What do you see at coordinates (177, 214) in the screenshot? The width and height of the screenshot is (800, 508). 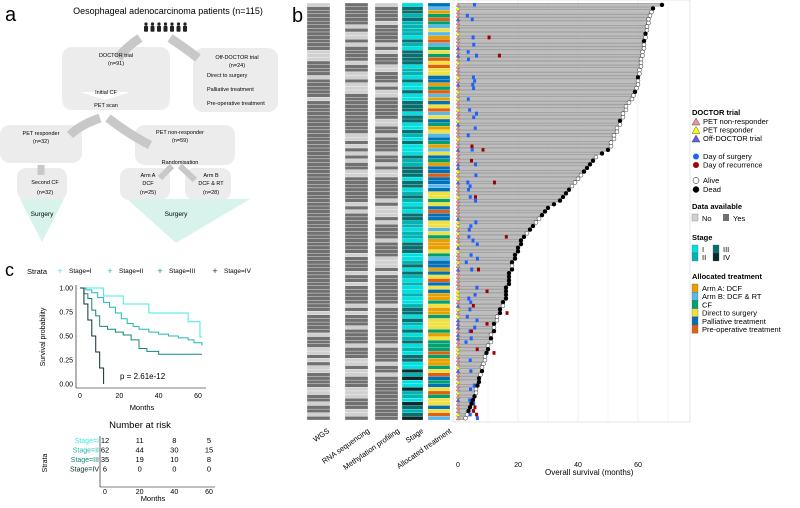 I see `surgery-label: Surgery` at bounding box center [177, 214].